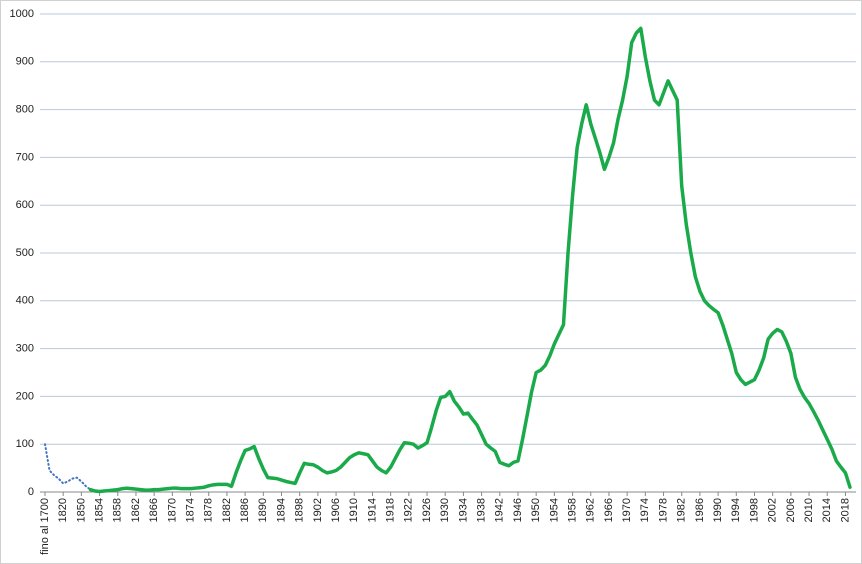 The width and height of the screenshot is (862, 564). What do you see at coordinates (45, 526) in the screenshot?
I see `x-tick-label: fino al 1700` at bounding box center [45, 526].